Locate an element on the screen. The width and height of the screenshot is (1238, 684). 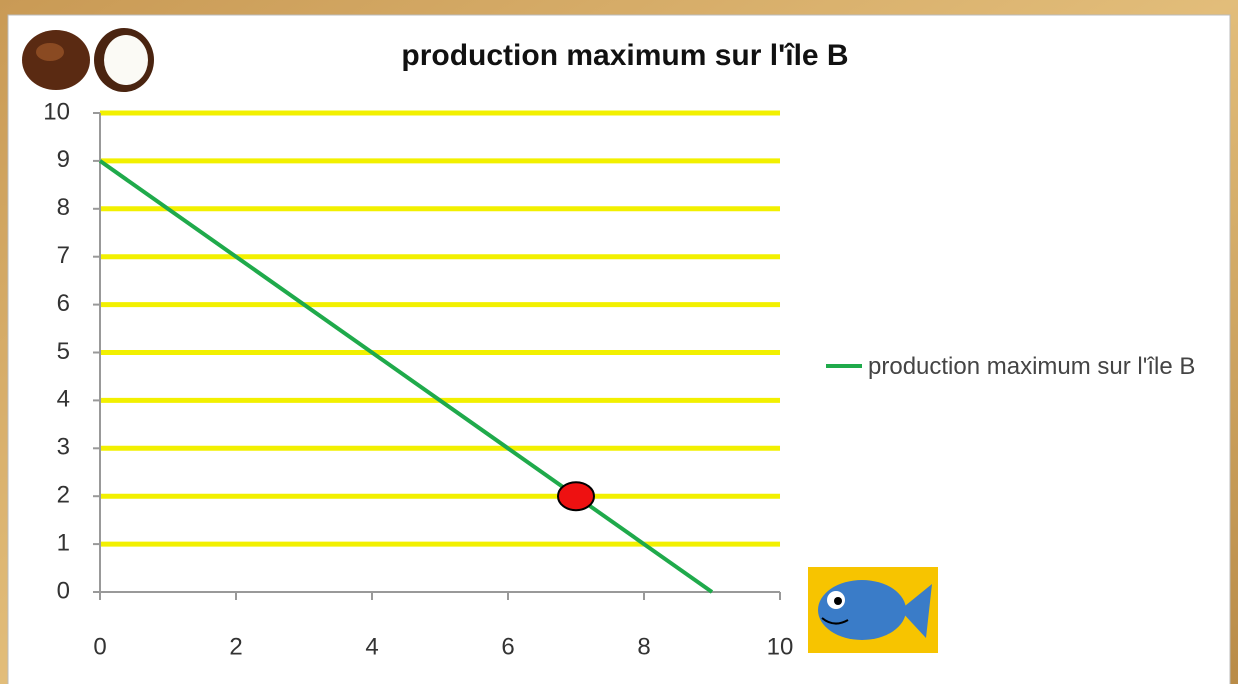
y-tick-label: 6 is located at coordinates (63, 303).